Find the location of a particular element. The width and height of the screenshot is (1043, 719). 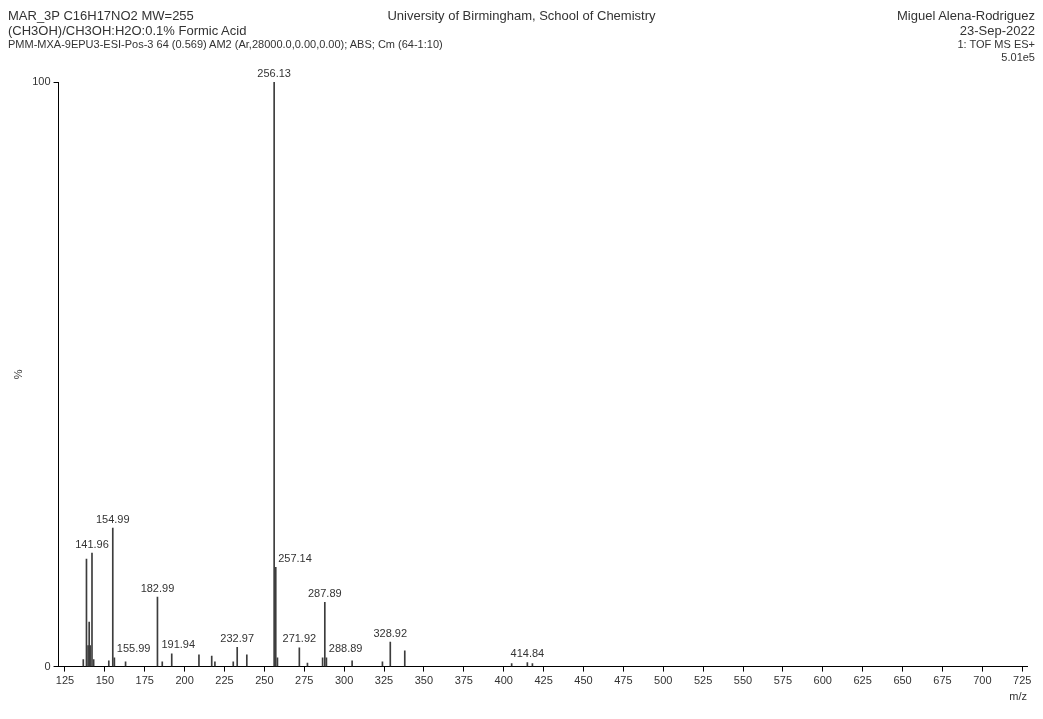

annotation: 141.96 is located at coordinates (92, 543).